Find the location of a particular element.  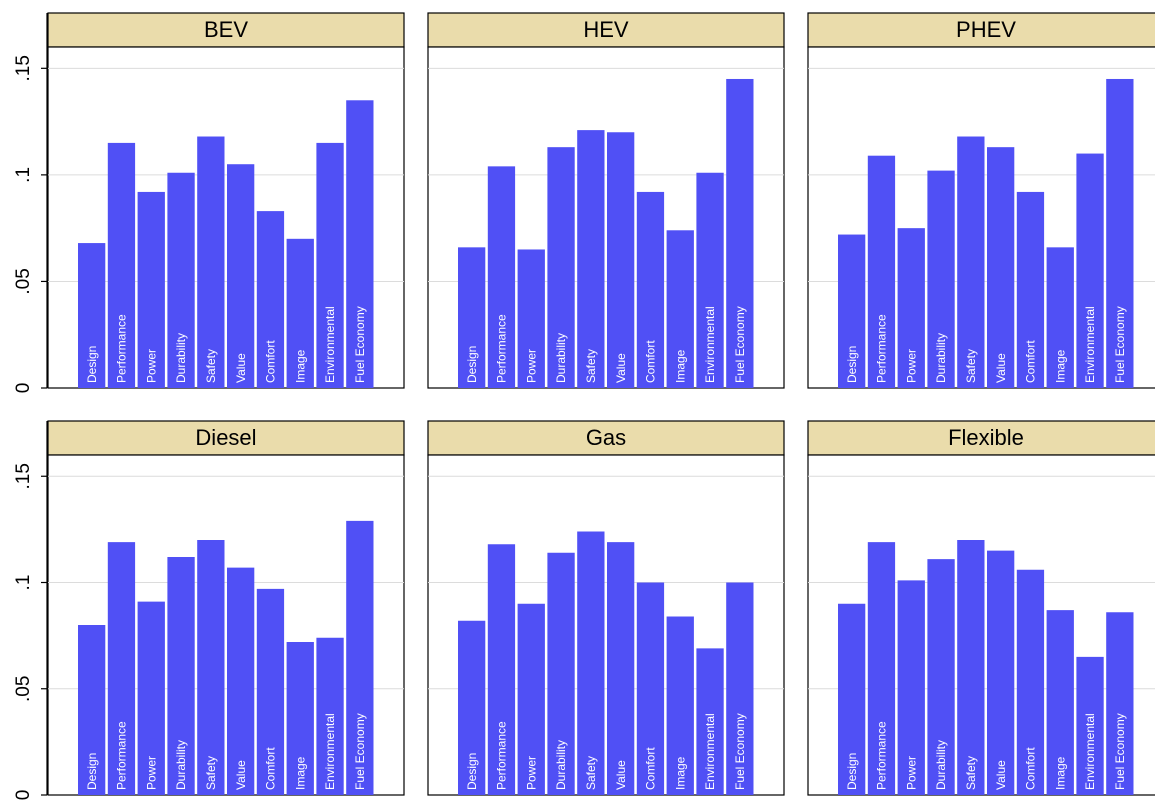

facet-title: Gas is located at coordinates (606, 437).